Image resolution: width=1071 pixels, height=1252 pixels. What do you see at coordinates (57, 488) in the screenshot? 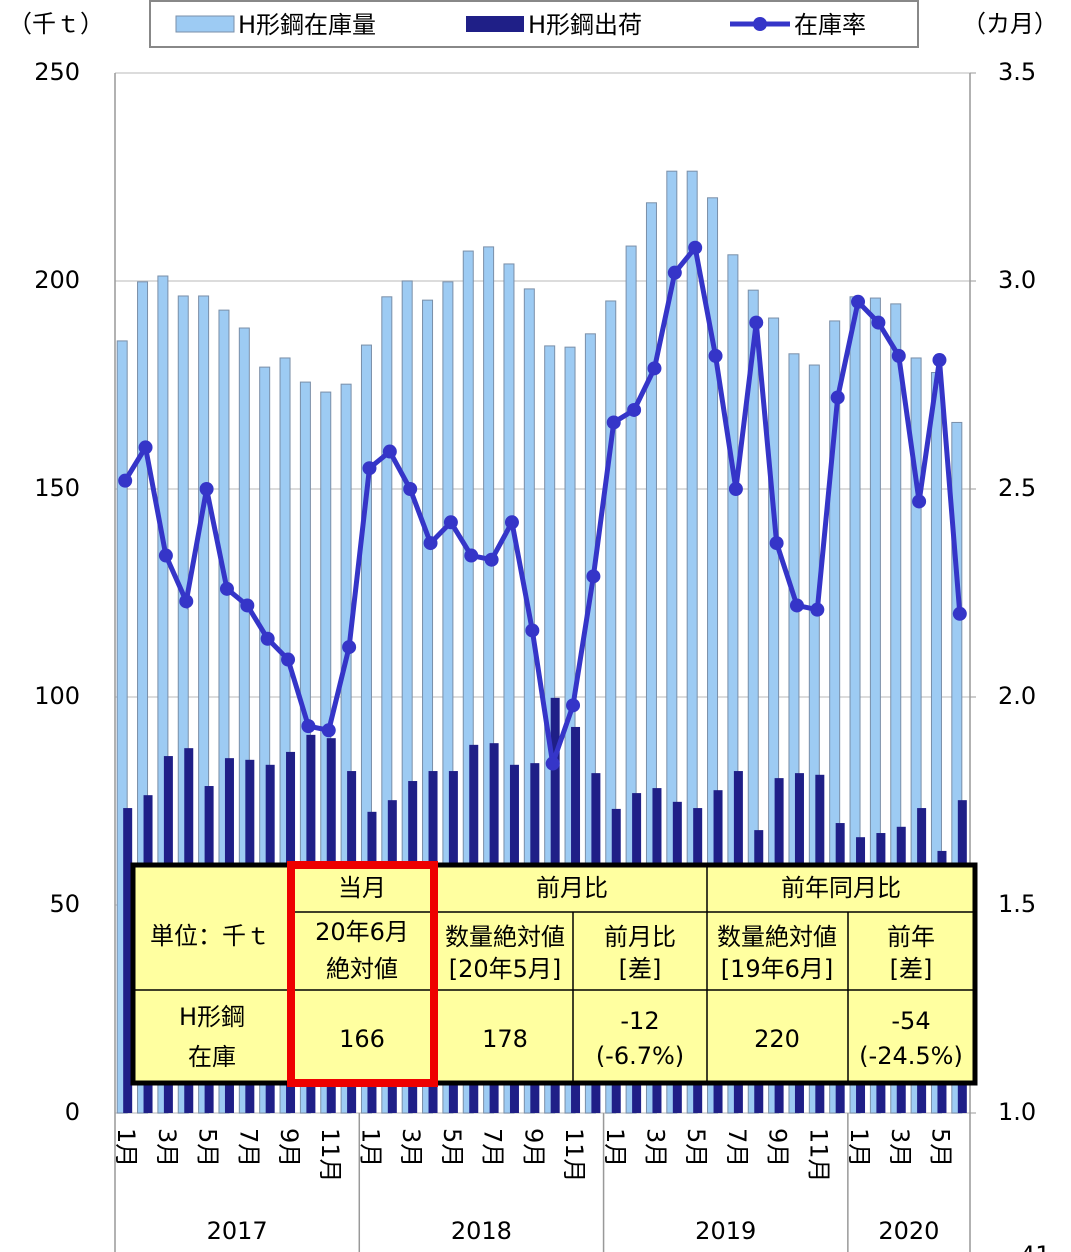
I see `y-tick-label: 150` at bounding box center [57, 488].